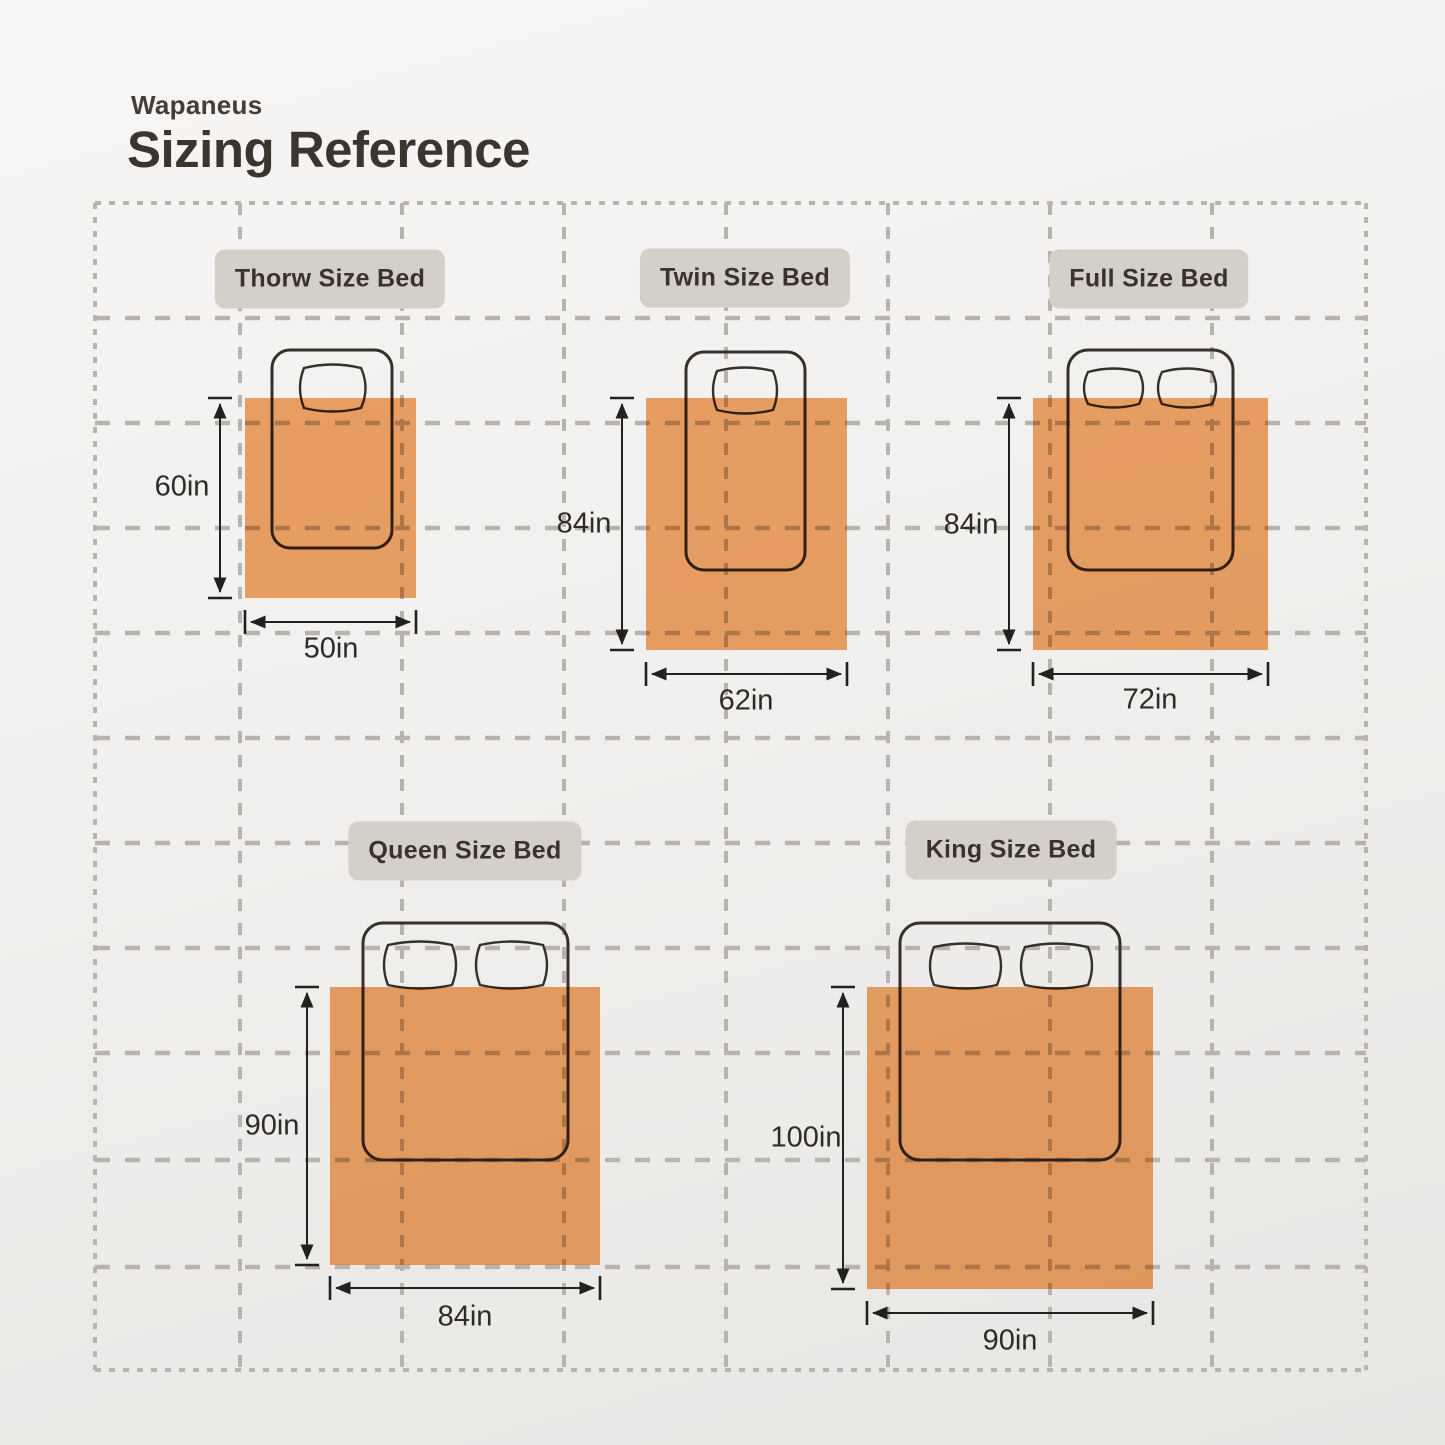 This screenshot has height=1445, width=1445. Describe the element at coordinates (331, 648) in the screenshot. I see `throw-width-value: 50in` at that location.